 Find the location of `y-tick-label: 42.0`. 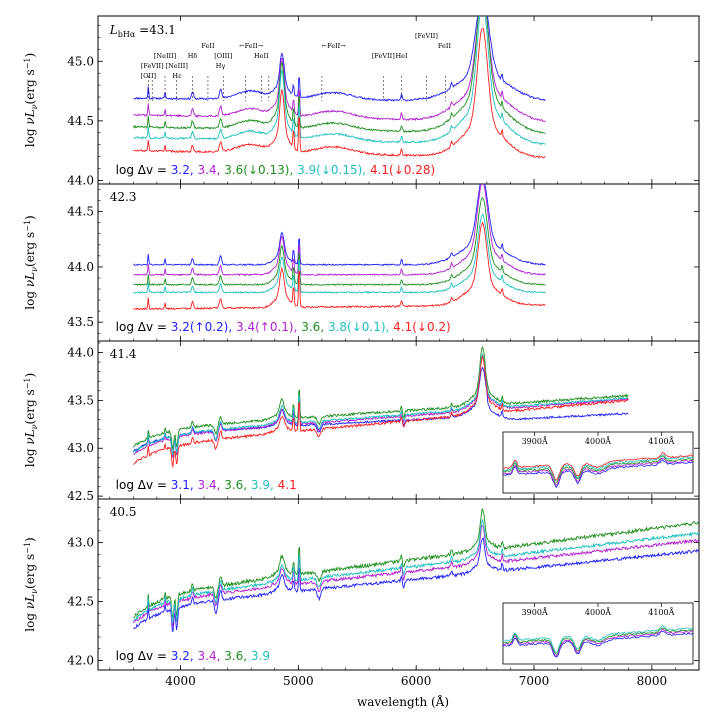

y-tick-label: 42.0 is located at coordinates (80, 661).